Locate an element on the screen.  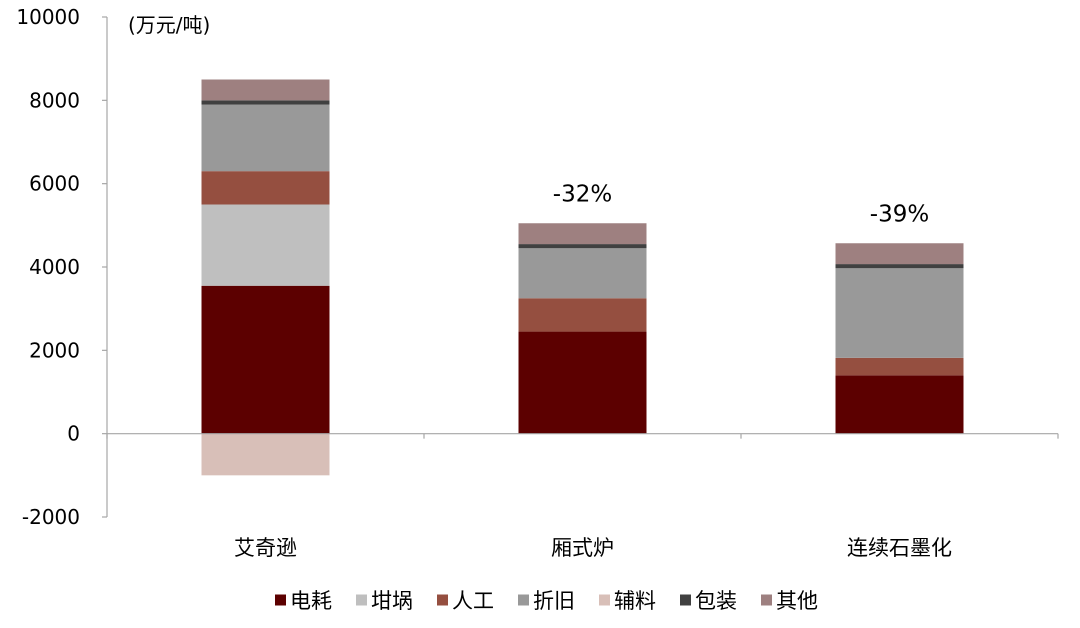
legend-item: 辅料 is located at coordinates (627, 601).